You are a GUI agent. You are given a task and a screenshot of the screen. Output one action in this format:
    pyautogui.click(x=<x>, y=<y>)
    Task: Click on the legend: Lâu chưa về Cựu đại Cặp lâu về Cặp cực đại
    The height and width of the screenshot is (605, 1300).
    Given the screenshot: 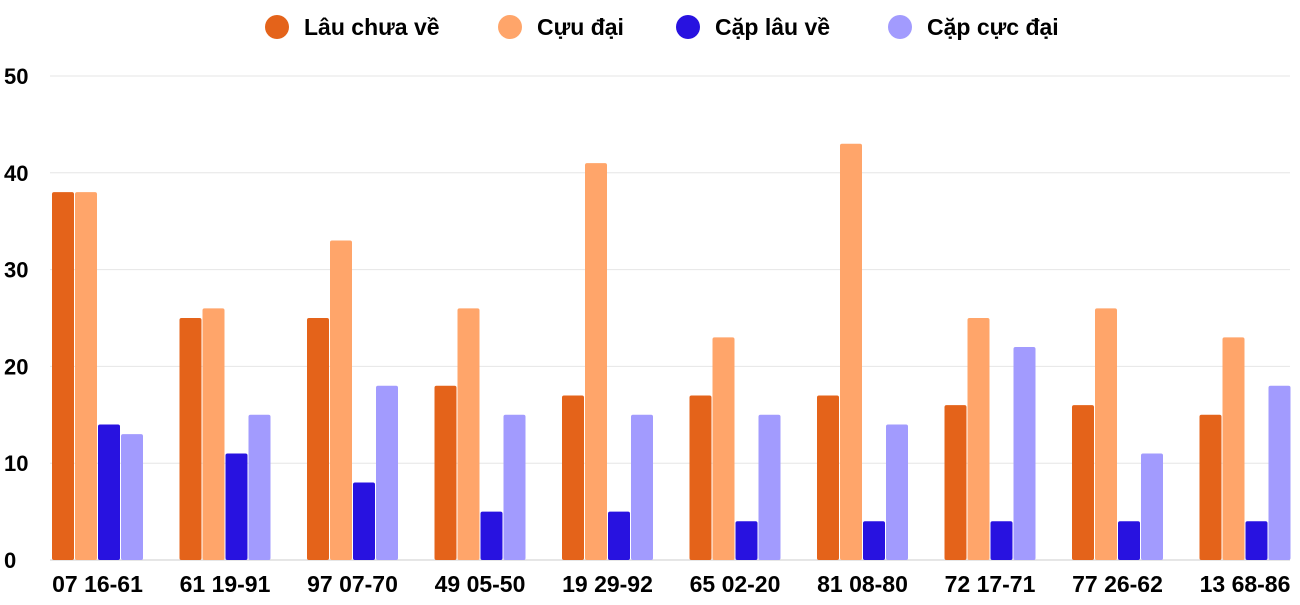 What is the action you would take?
    pyautogui.click(x=662, y=27)
    